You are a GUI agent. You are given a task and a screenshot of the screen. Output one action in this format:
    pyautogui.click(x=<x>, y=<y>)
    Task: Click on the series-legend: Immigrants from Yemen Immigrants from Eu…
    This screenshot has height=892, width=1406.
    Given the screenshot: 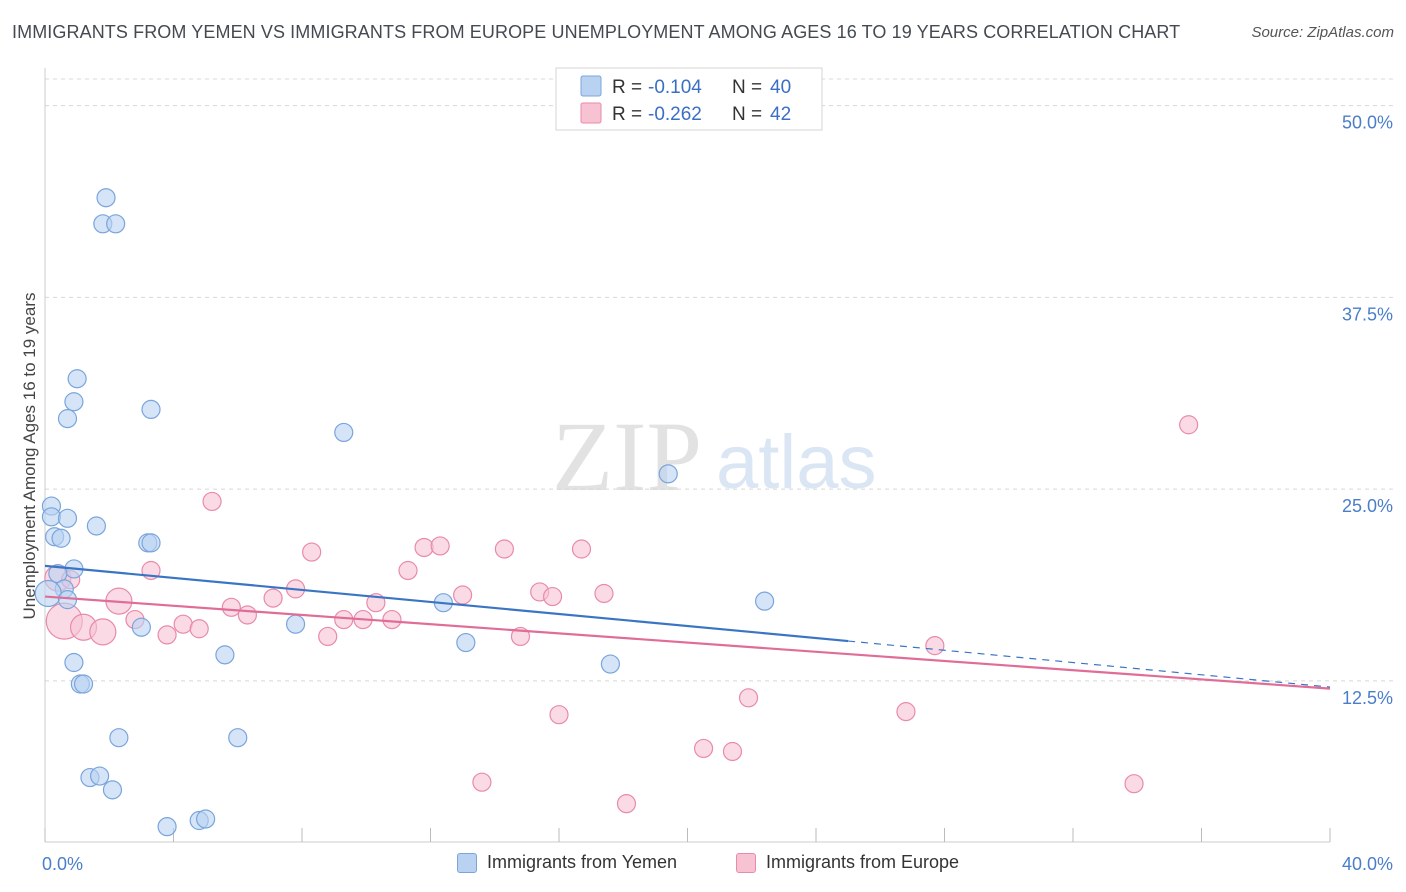 What is the action you would take?
    pyautogui.click(x=703, y=865)
    